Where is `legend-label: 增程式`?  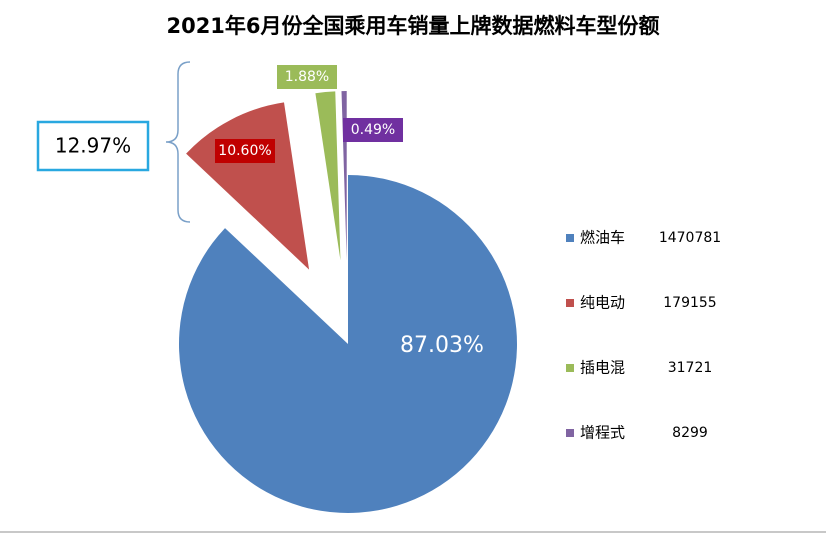 legend-label: 增程式 is located at coordinates (602, 433).